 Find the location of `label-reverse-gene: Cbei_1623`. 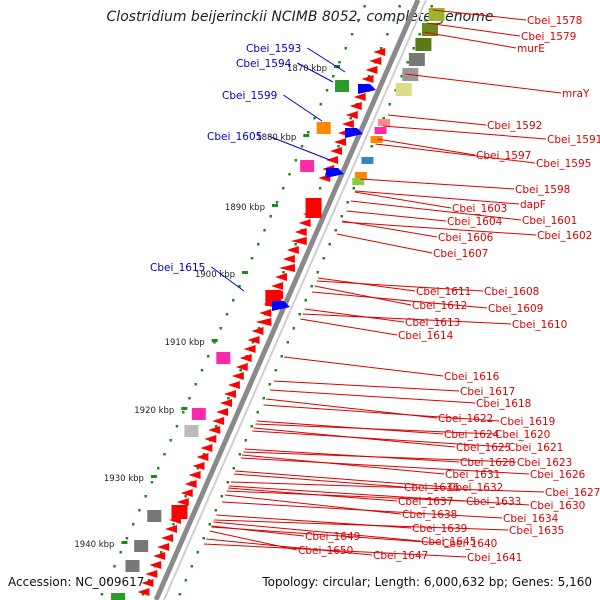

label-reverse-gene: Cbei_1623 is located at coordinates (544, 463).